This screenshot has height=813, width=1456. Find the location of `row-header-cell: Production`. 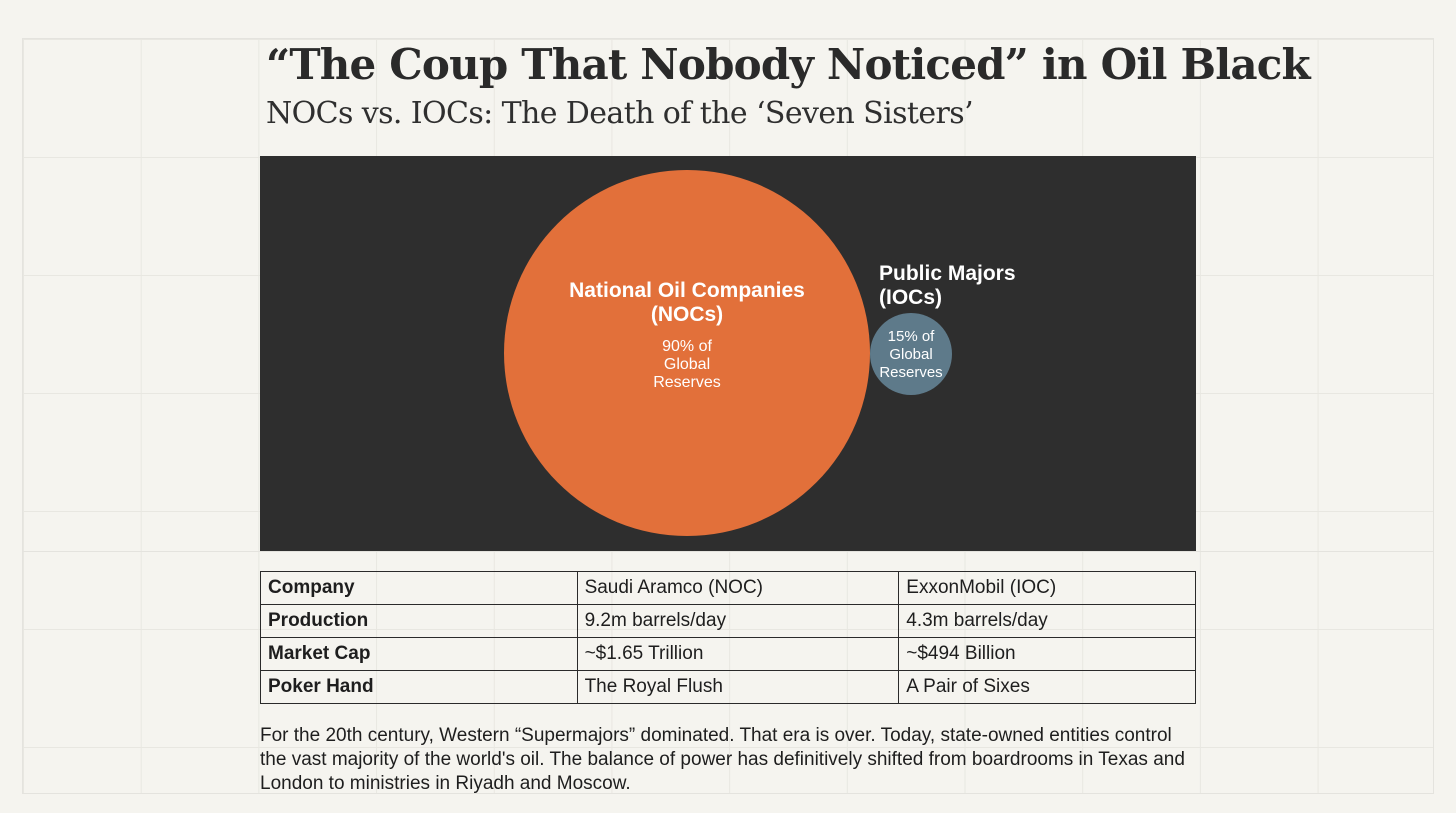

row-header-cell: Production is located at coordinates (419, 621).